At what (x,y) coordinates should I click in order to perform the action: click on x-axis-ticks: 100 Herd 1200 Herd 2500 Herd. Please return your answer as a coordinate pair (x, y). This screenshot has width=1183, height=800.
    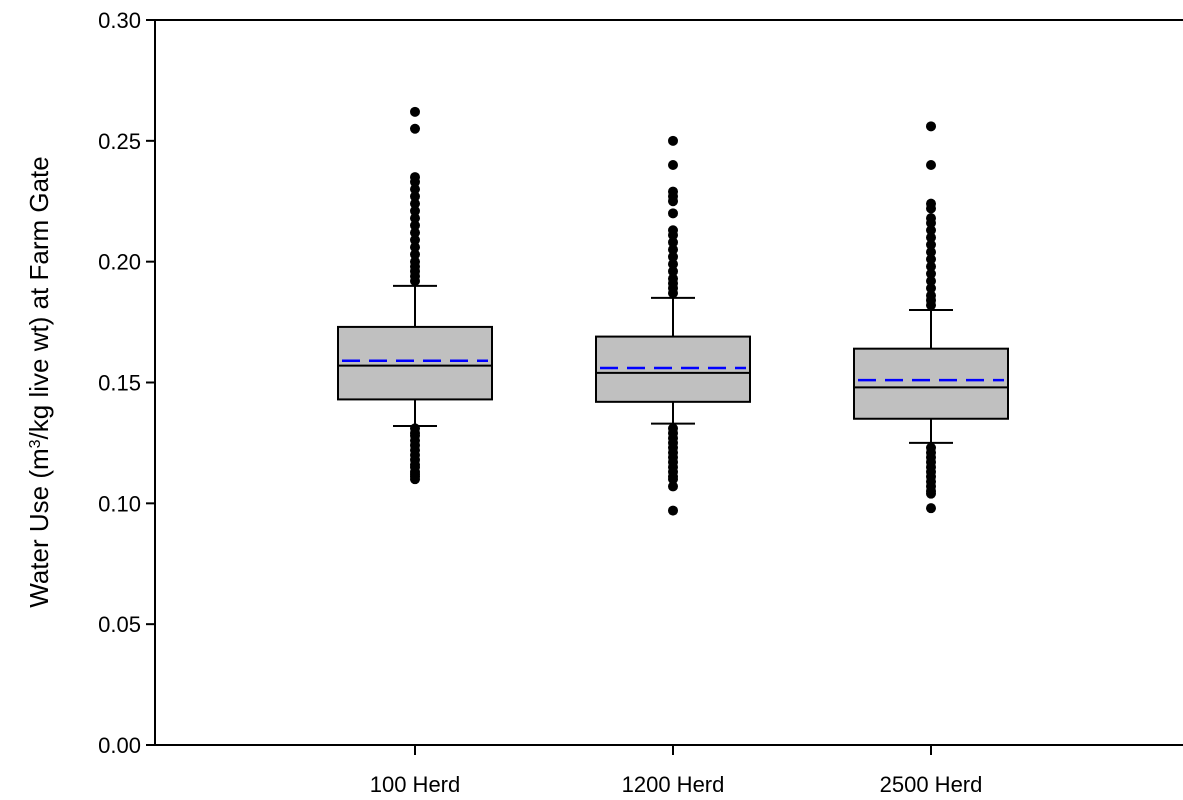
    Looking at the image, I should click on (676, 771).